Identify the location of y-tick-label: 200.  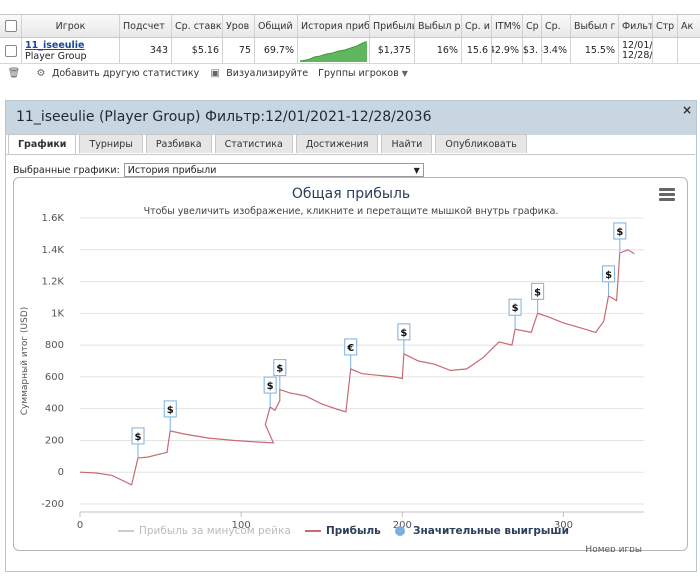
(54, 440).